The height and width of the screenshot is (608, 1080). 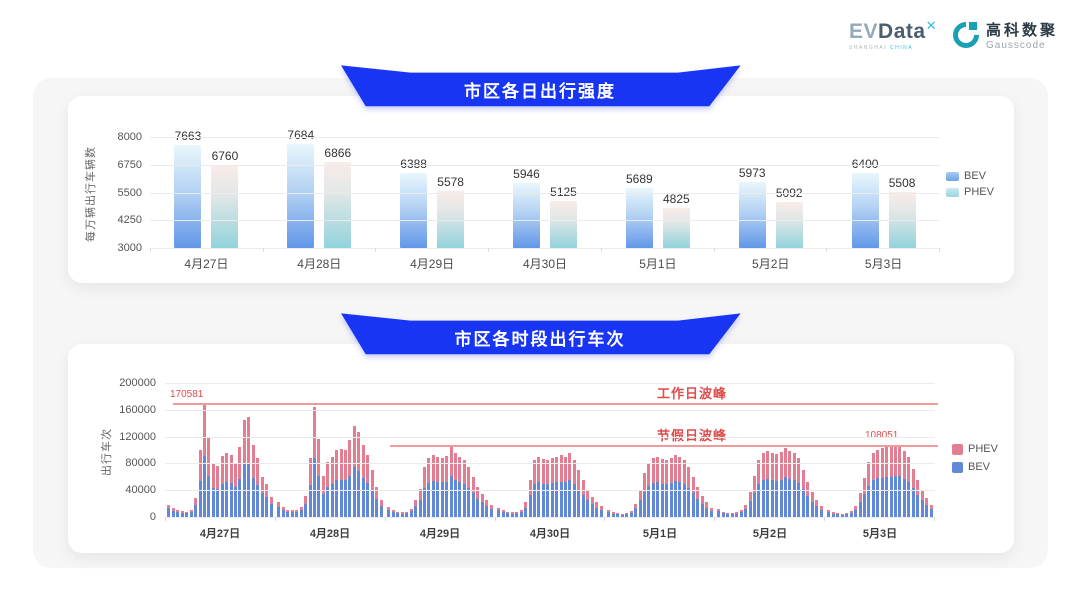 What do you see at coordinates (808, 499) in the screenshot?
I see `stacked-bar-5月2日-hour-20` at bounding box center [808, 499].